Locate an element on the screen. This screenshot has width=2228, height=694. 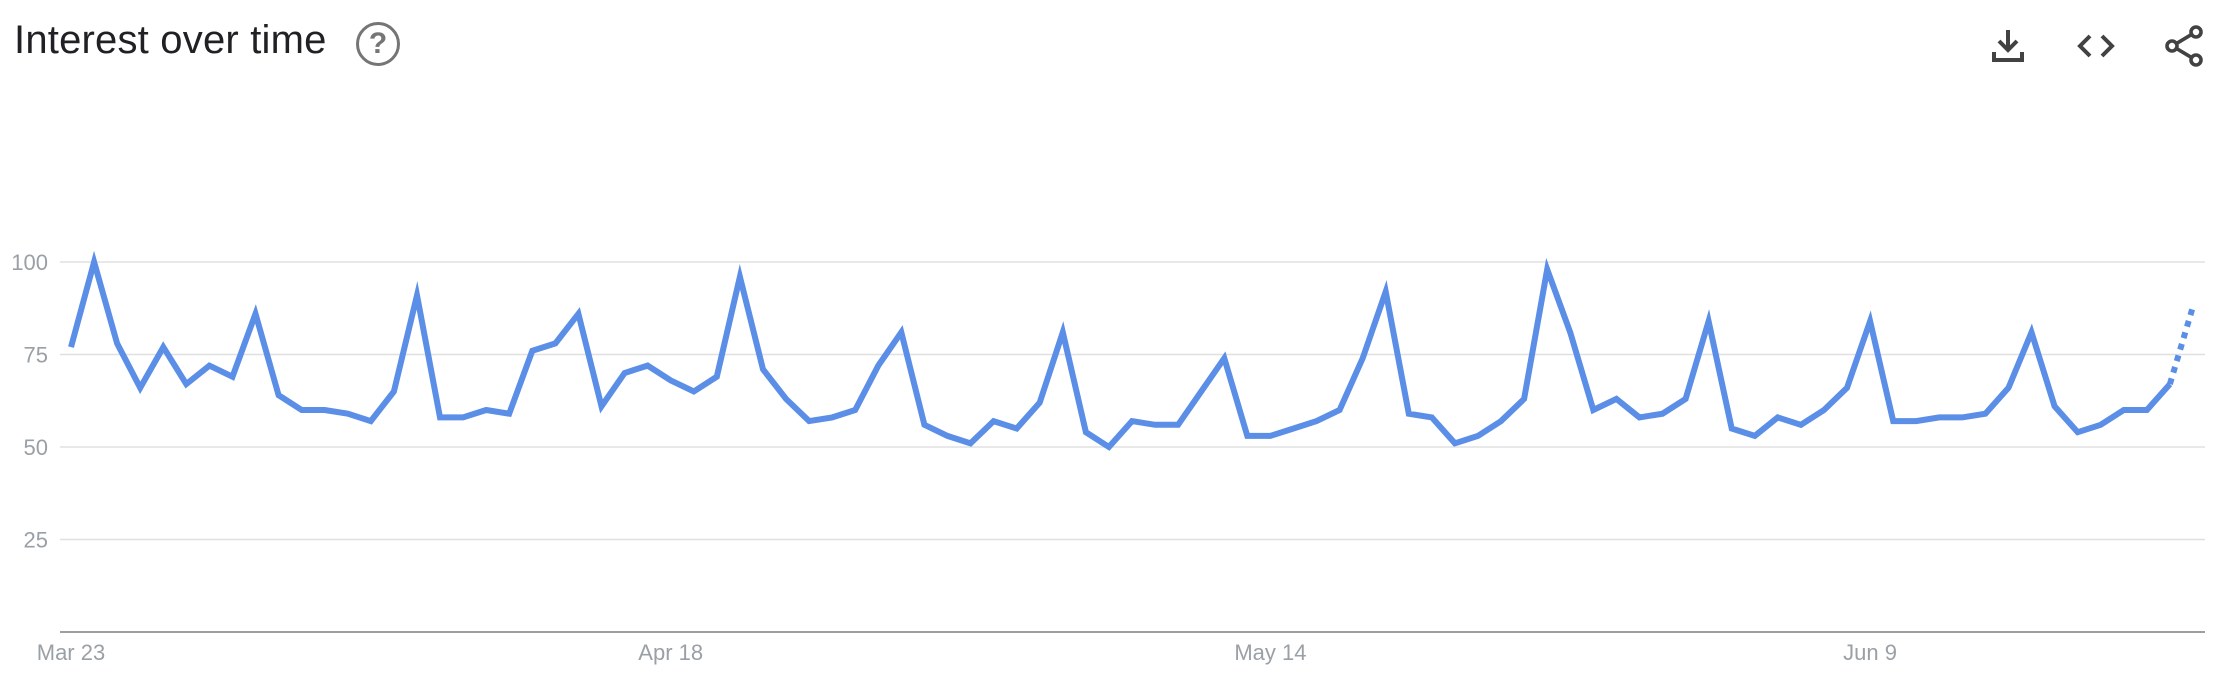
chart-title: Interest over time is located at coordinates (170, 40).